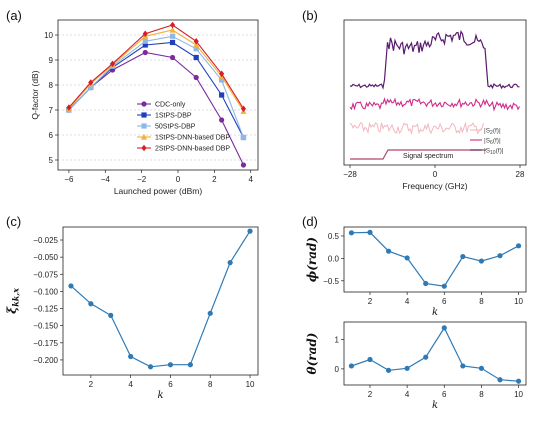 Image resolution: width=550 pixels, height=422 pixels. Describe the element at coordinates (337, 369) in the screenshot. I see `y-tick-label: 0` at that location.